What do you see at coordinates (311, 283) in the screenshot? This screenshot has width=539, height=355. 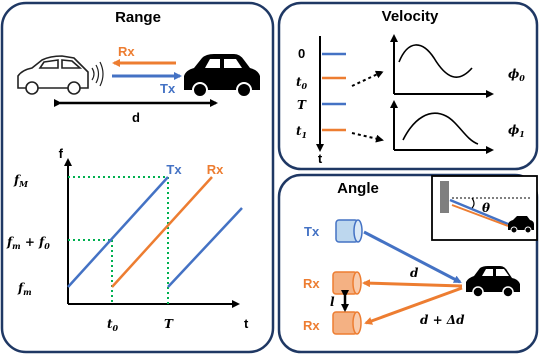 I see `angle-rx1-label: Rx` at bounding box center [311, 283].